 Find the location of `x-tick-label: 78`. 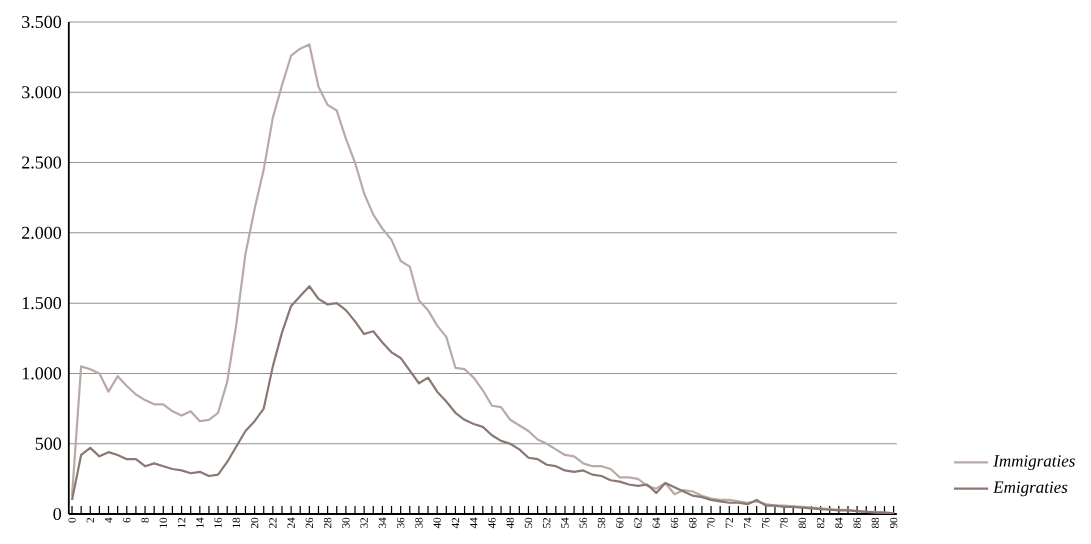

x-tick-label: 78 is located at coordinates (784, 522).